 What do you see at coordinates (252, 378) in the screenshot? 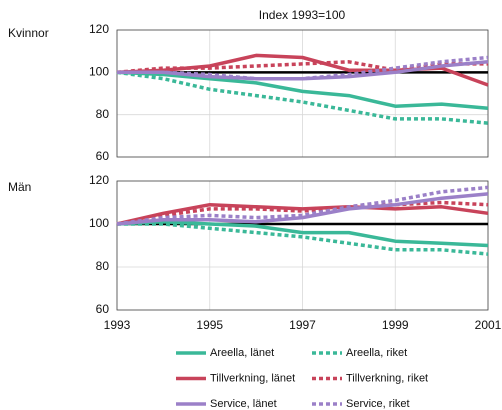
I see `legend-label: Tillverkning, länet` at bounding box center [252, 378].